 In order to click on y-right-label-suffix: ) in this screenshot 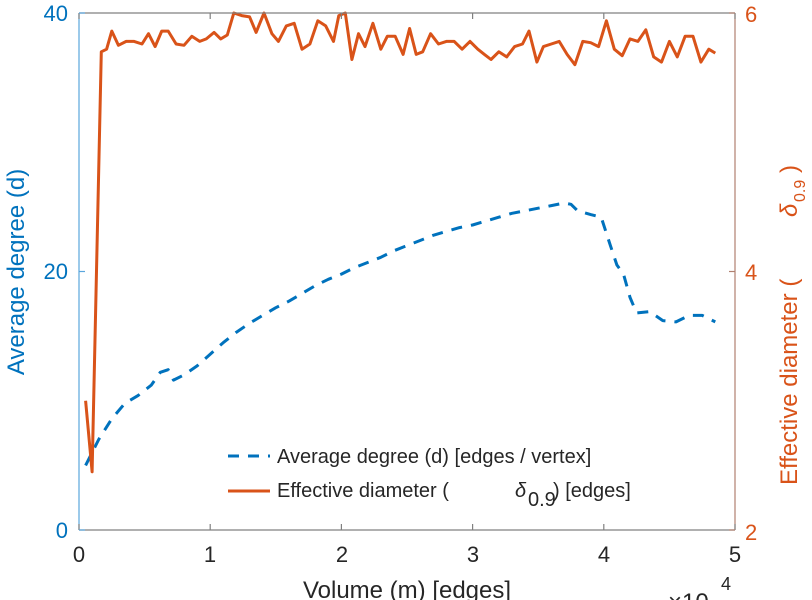, I will do `click(789, 169)`.